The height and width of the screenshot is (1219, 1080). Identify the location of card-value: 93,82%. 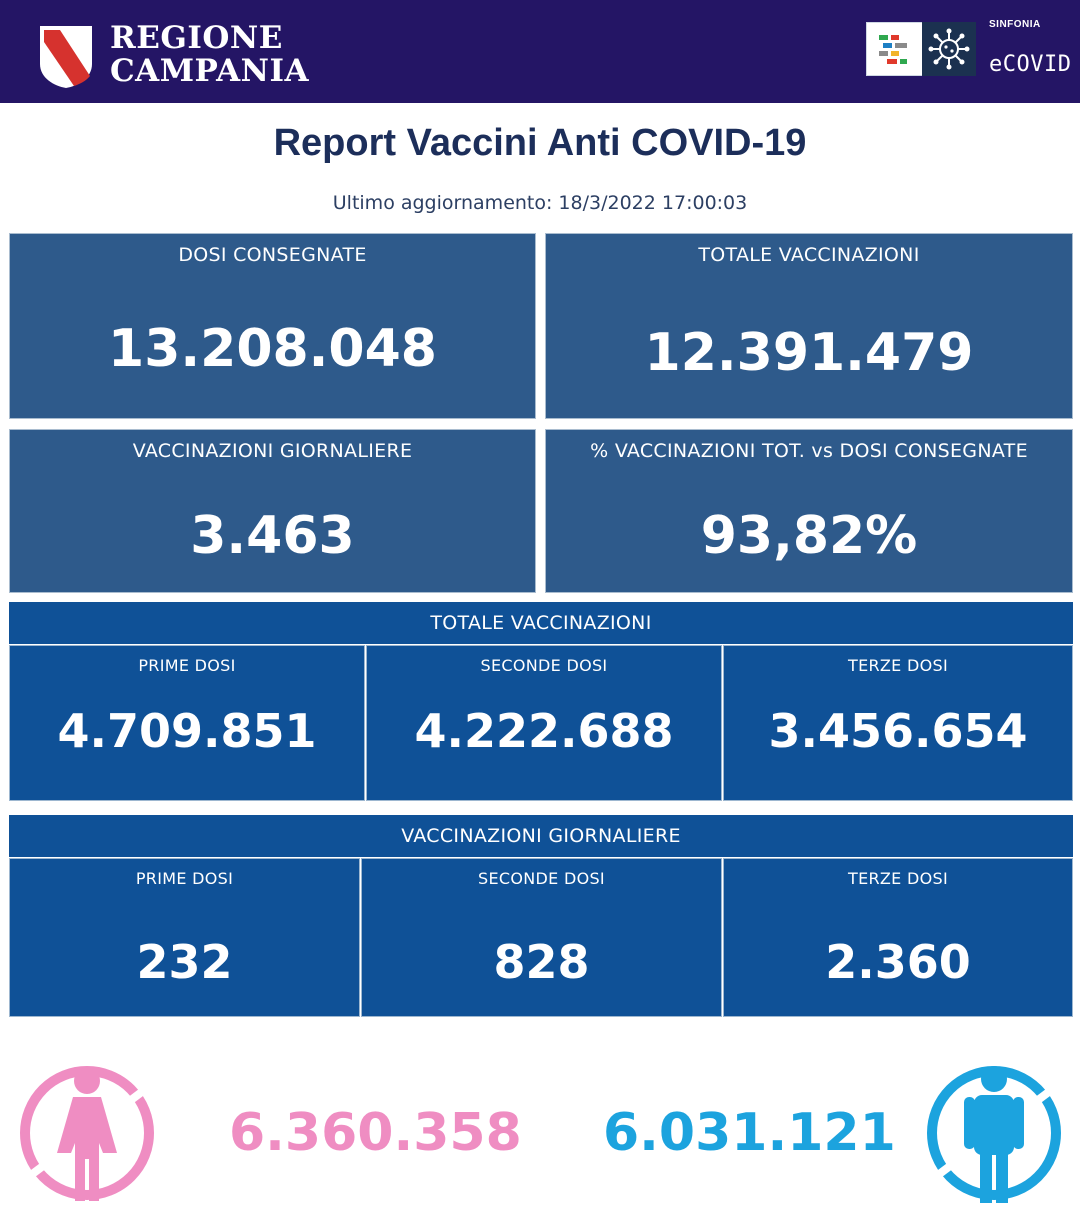
(809, 536).